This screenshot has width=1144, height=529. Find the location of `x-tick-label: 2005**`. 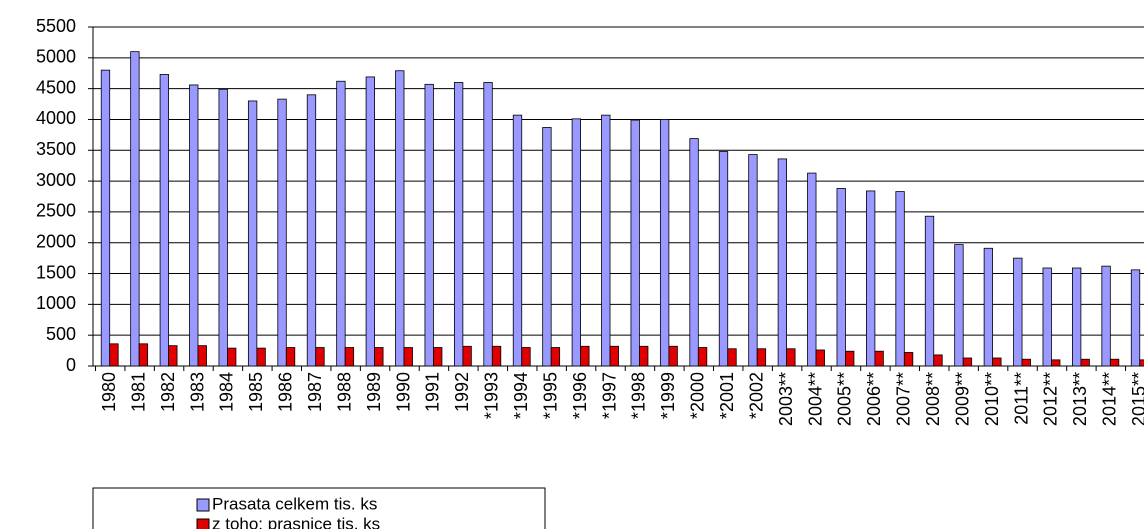

x-tick-label: 2005** is located at coordinates (845, 399).